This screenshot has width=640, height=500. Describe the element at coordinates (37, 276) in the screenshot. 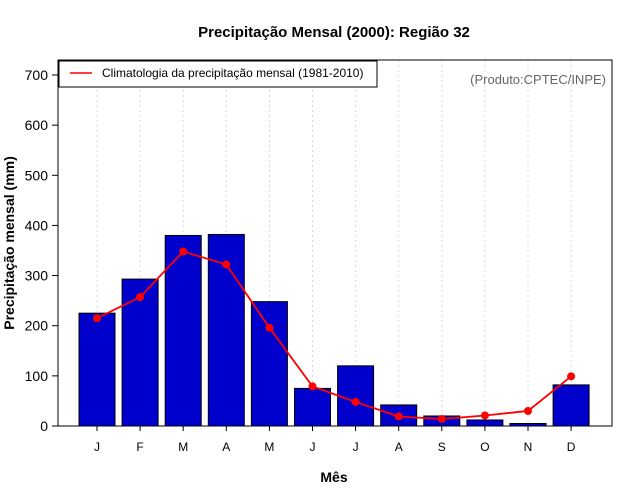

I see `y-tick-label: 300` at that location.